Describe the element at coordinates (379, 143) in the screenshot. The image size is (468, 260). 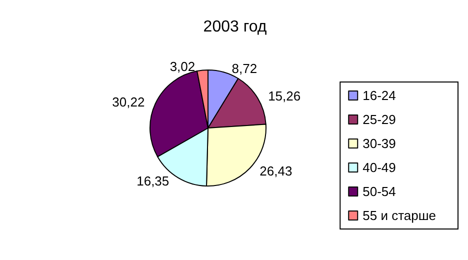
I see `legend-label: 30-39` at that location.